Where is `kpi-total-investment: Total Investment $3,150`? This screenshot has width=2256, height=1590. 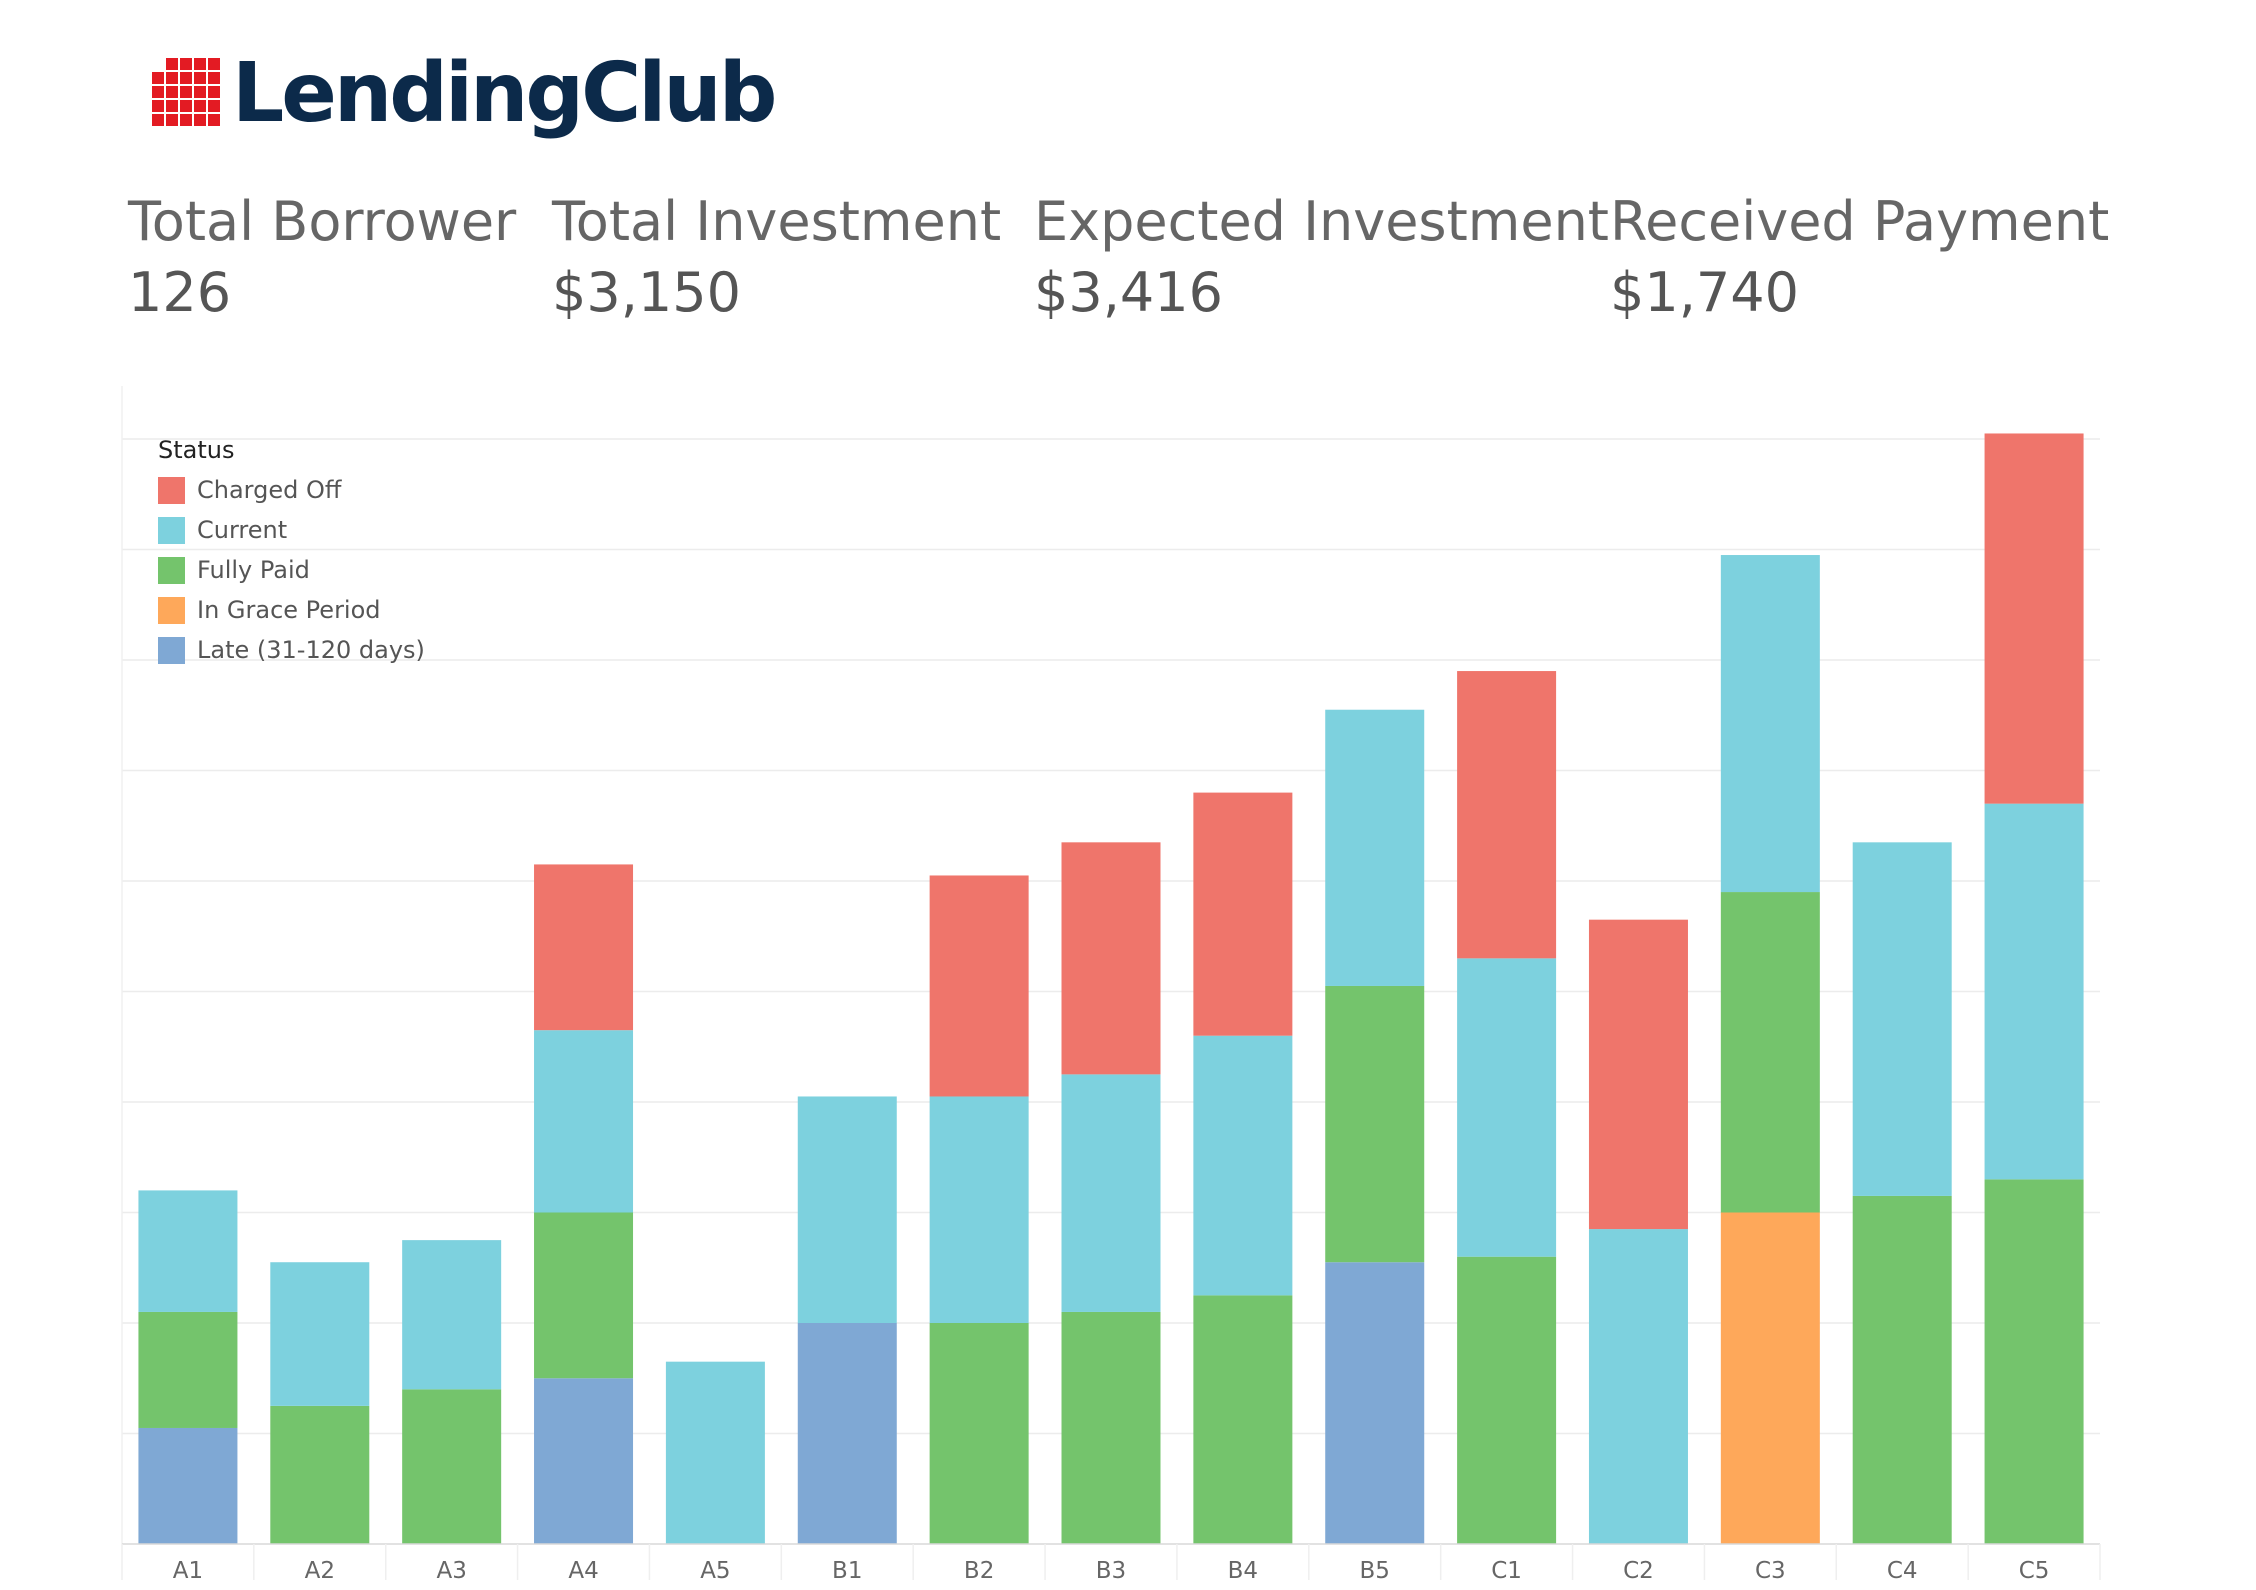
kpi-total-investment: Total Investment $3,150 is located at coordinates (776, 257).